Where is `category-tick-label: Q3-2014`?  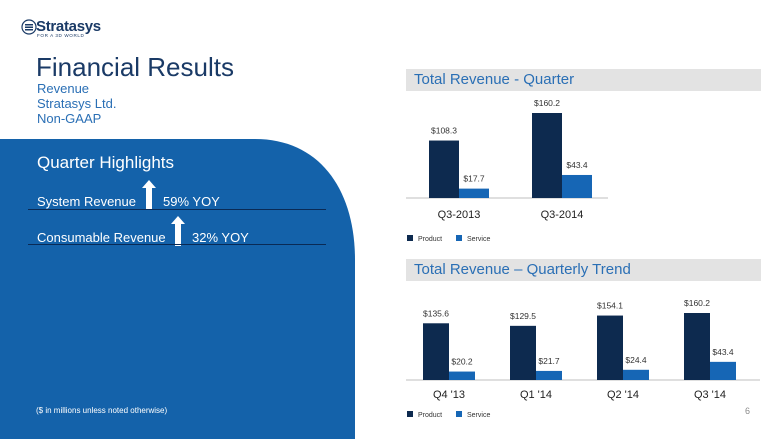 category-tick-label: Q3-2014 is located at coordinates (562, 215).